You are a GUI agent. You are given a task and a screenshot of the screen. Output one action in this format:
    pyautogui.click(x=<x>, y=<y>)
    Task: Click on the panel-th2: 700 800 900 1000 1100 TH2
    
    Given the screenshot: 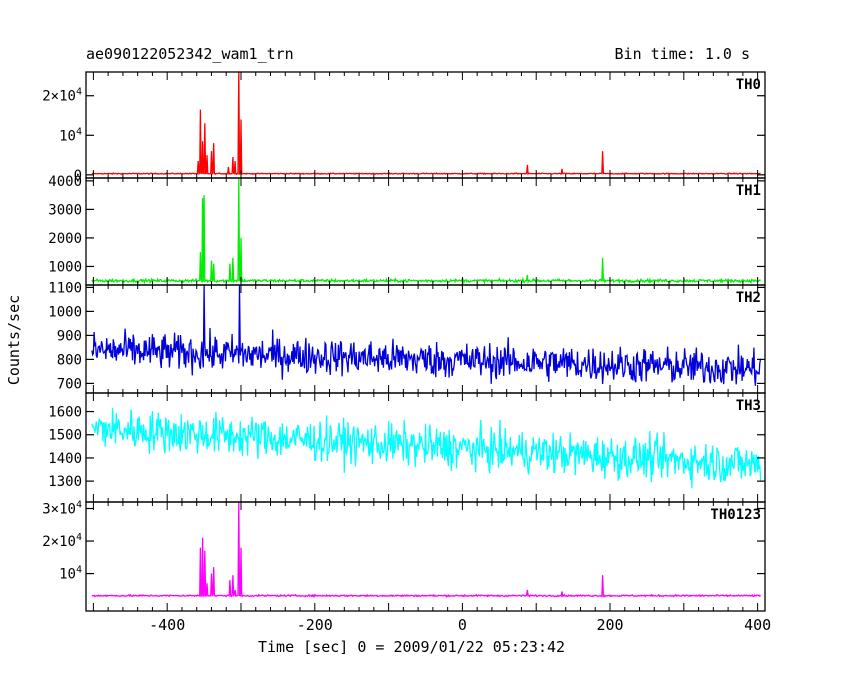 What is the action you would take?
    pyautogui.click(x=407, y=337)
    